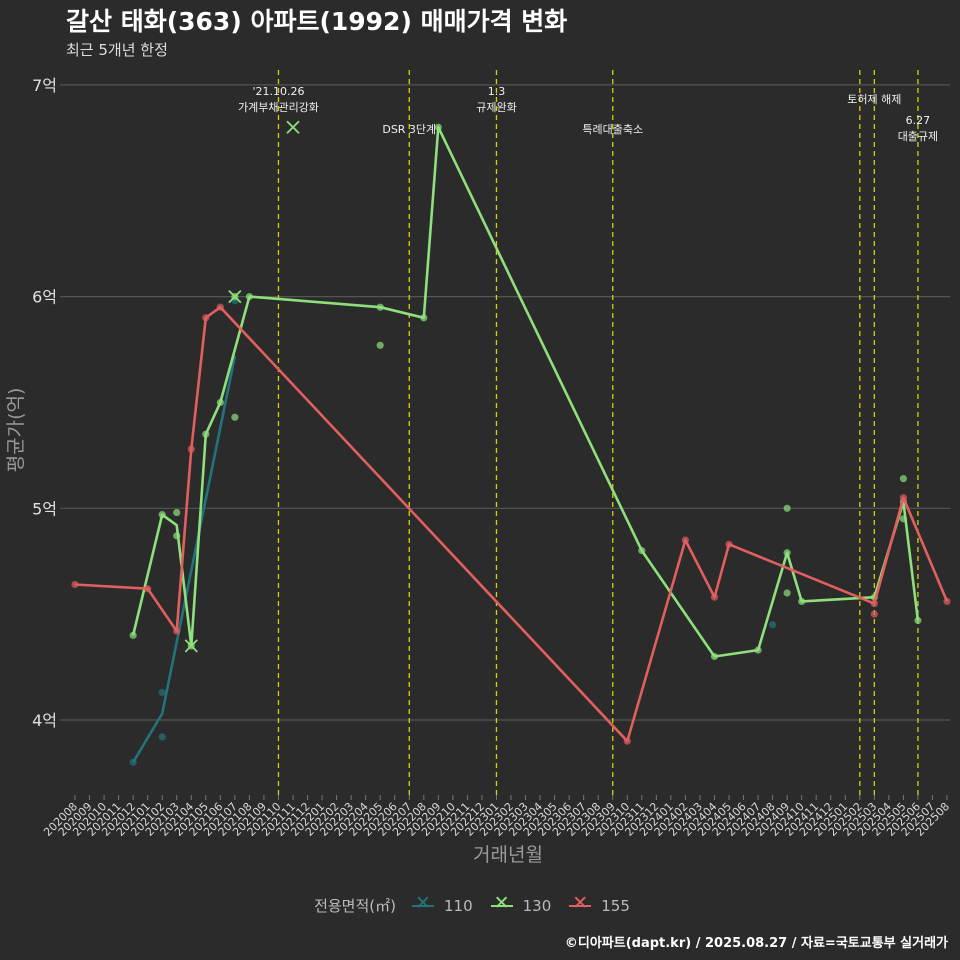 This screenshot has height=960, width=960. What do you see at coordinates (598, 904) in the screenshot?
I see `legend-item-155: ✕ 155` at bounding box center [598, 904].